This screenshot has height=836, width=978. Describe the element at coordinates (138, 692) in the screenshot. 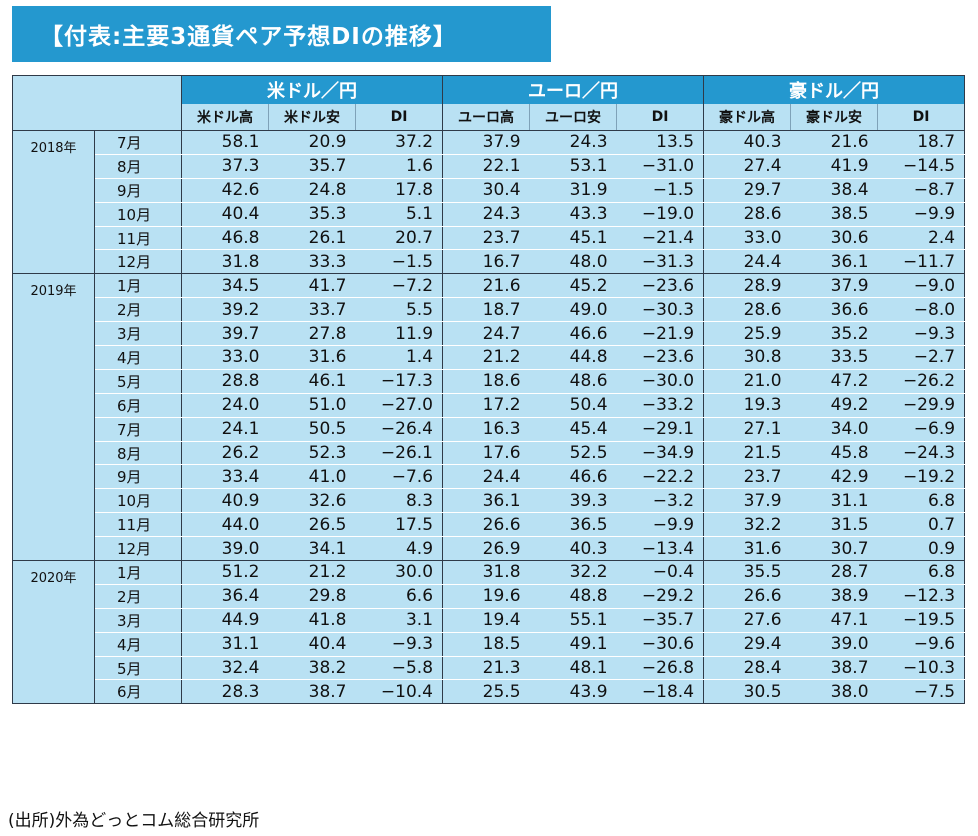

I see `month-cell: 6月` at that location.